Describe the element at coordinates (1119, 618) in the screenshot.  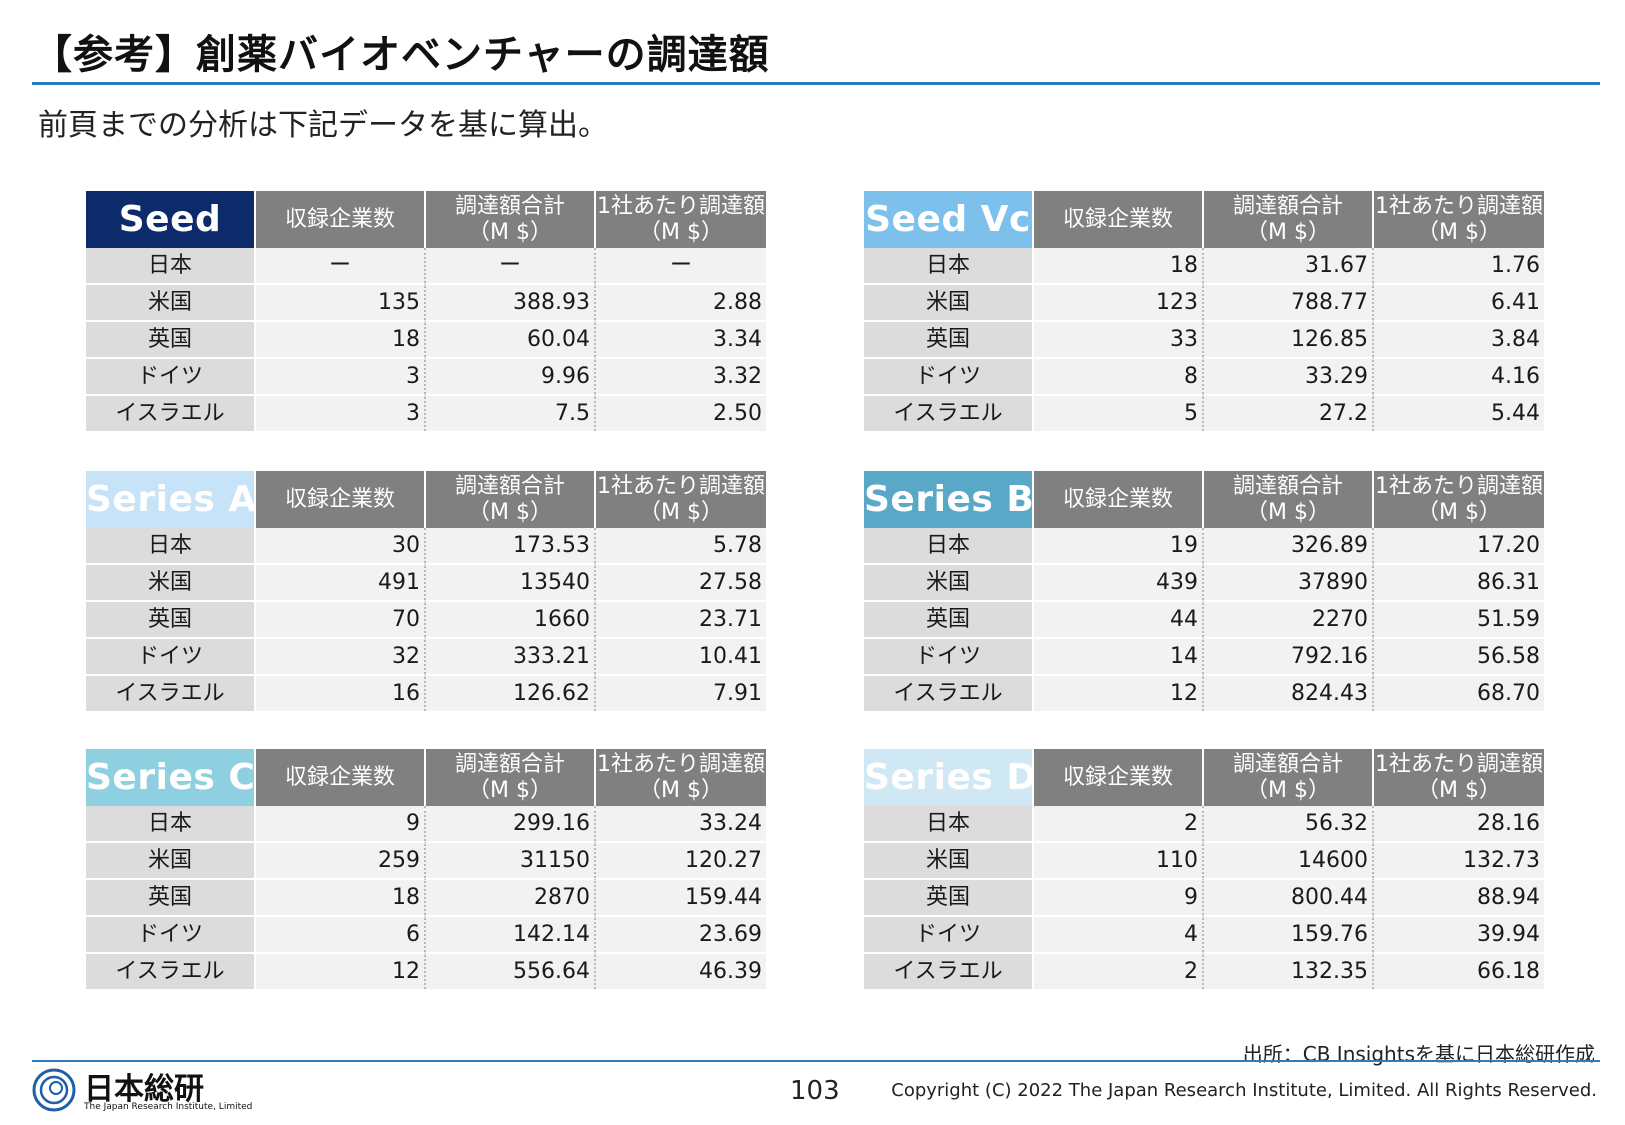
I see `cell-companies: 44` at that location.